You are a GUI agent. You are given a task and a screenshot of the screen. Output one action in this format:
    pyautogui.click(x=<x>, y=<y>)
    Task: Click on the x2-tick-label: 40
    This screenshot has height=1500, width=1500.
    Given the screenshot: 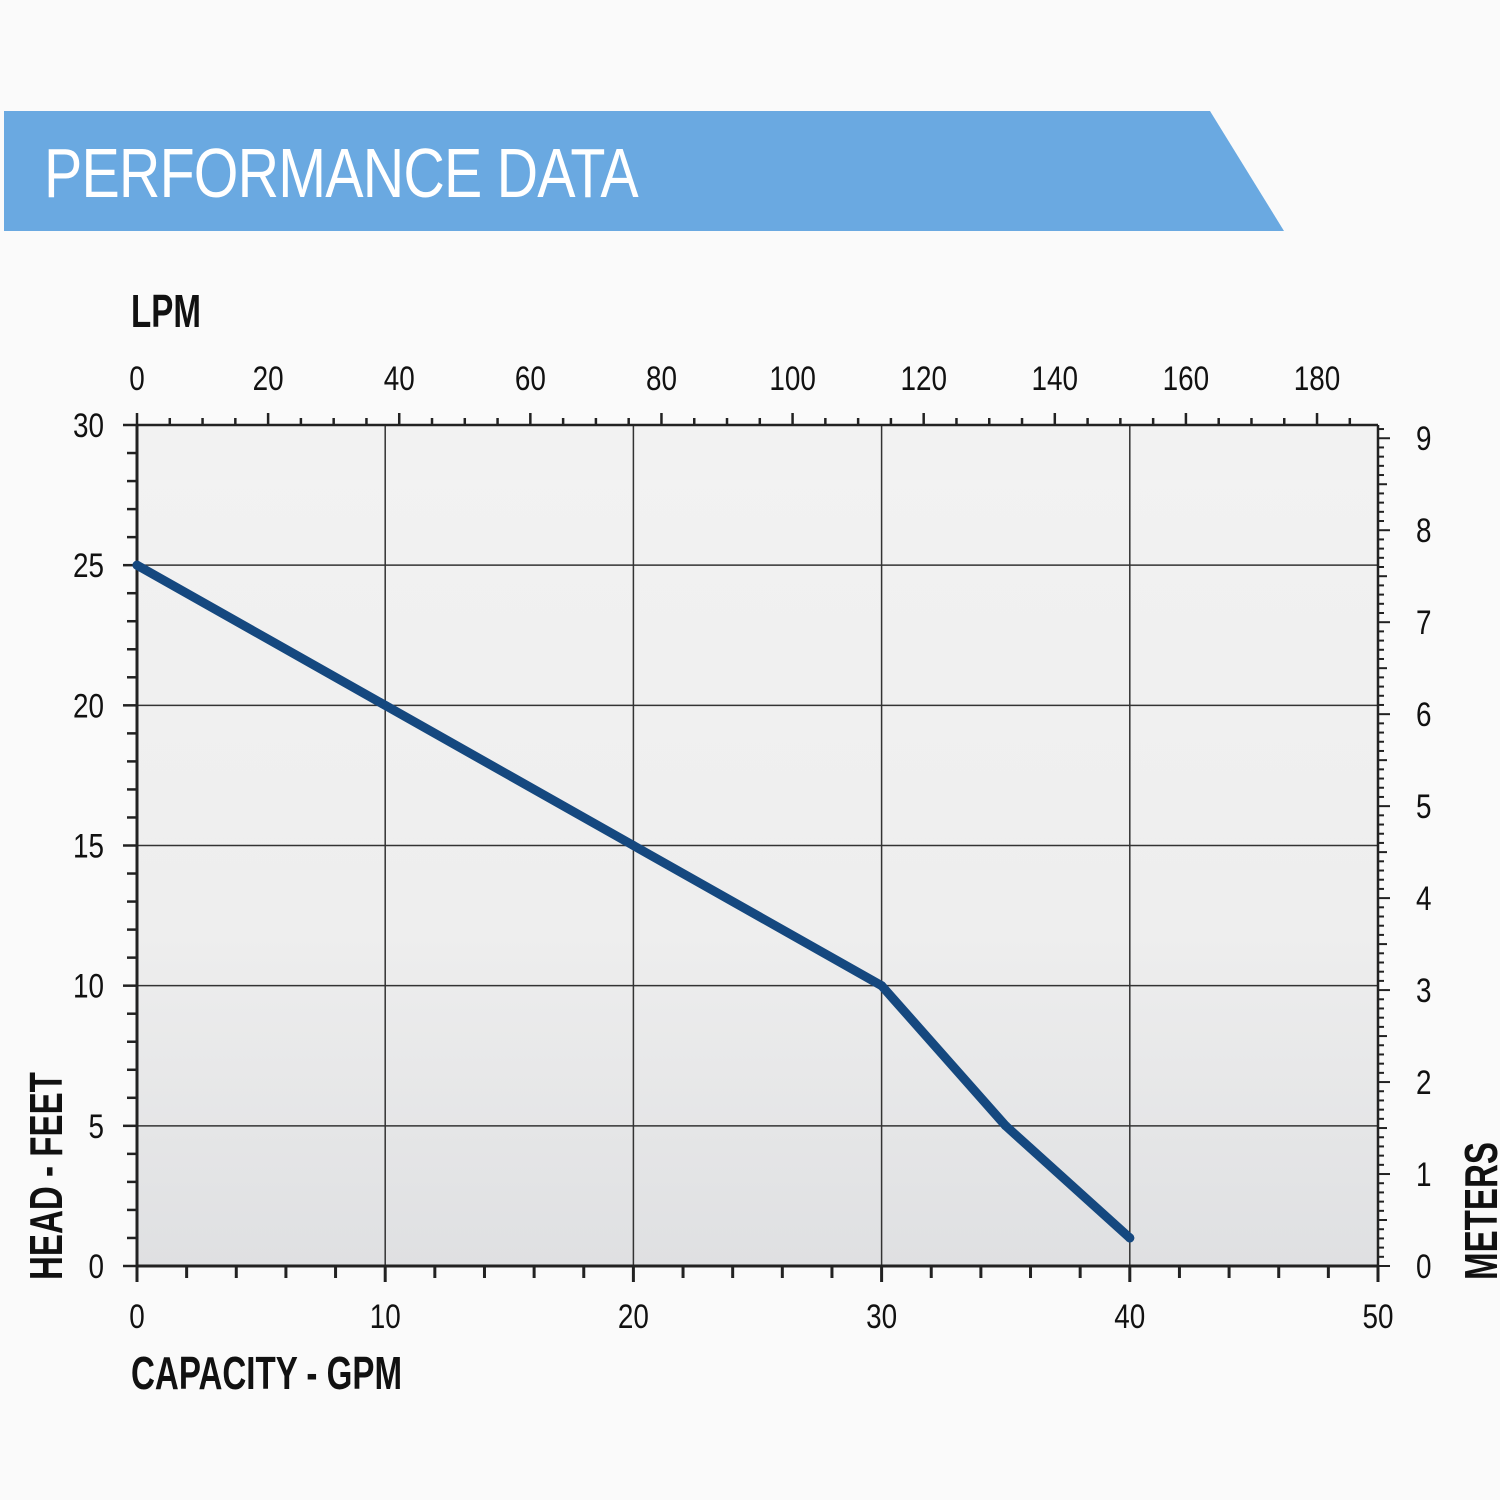 What is the action you would take?
    pyautogui.click(x=399, y=378)
    